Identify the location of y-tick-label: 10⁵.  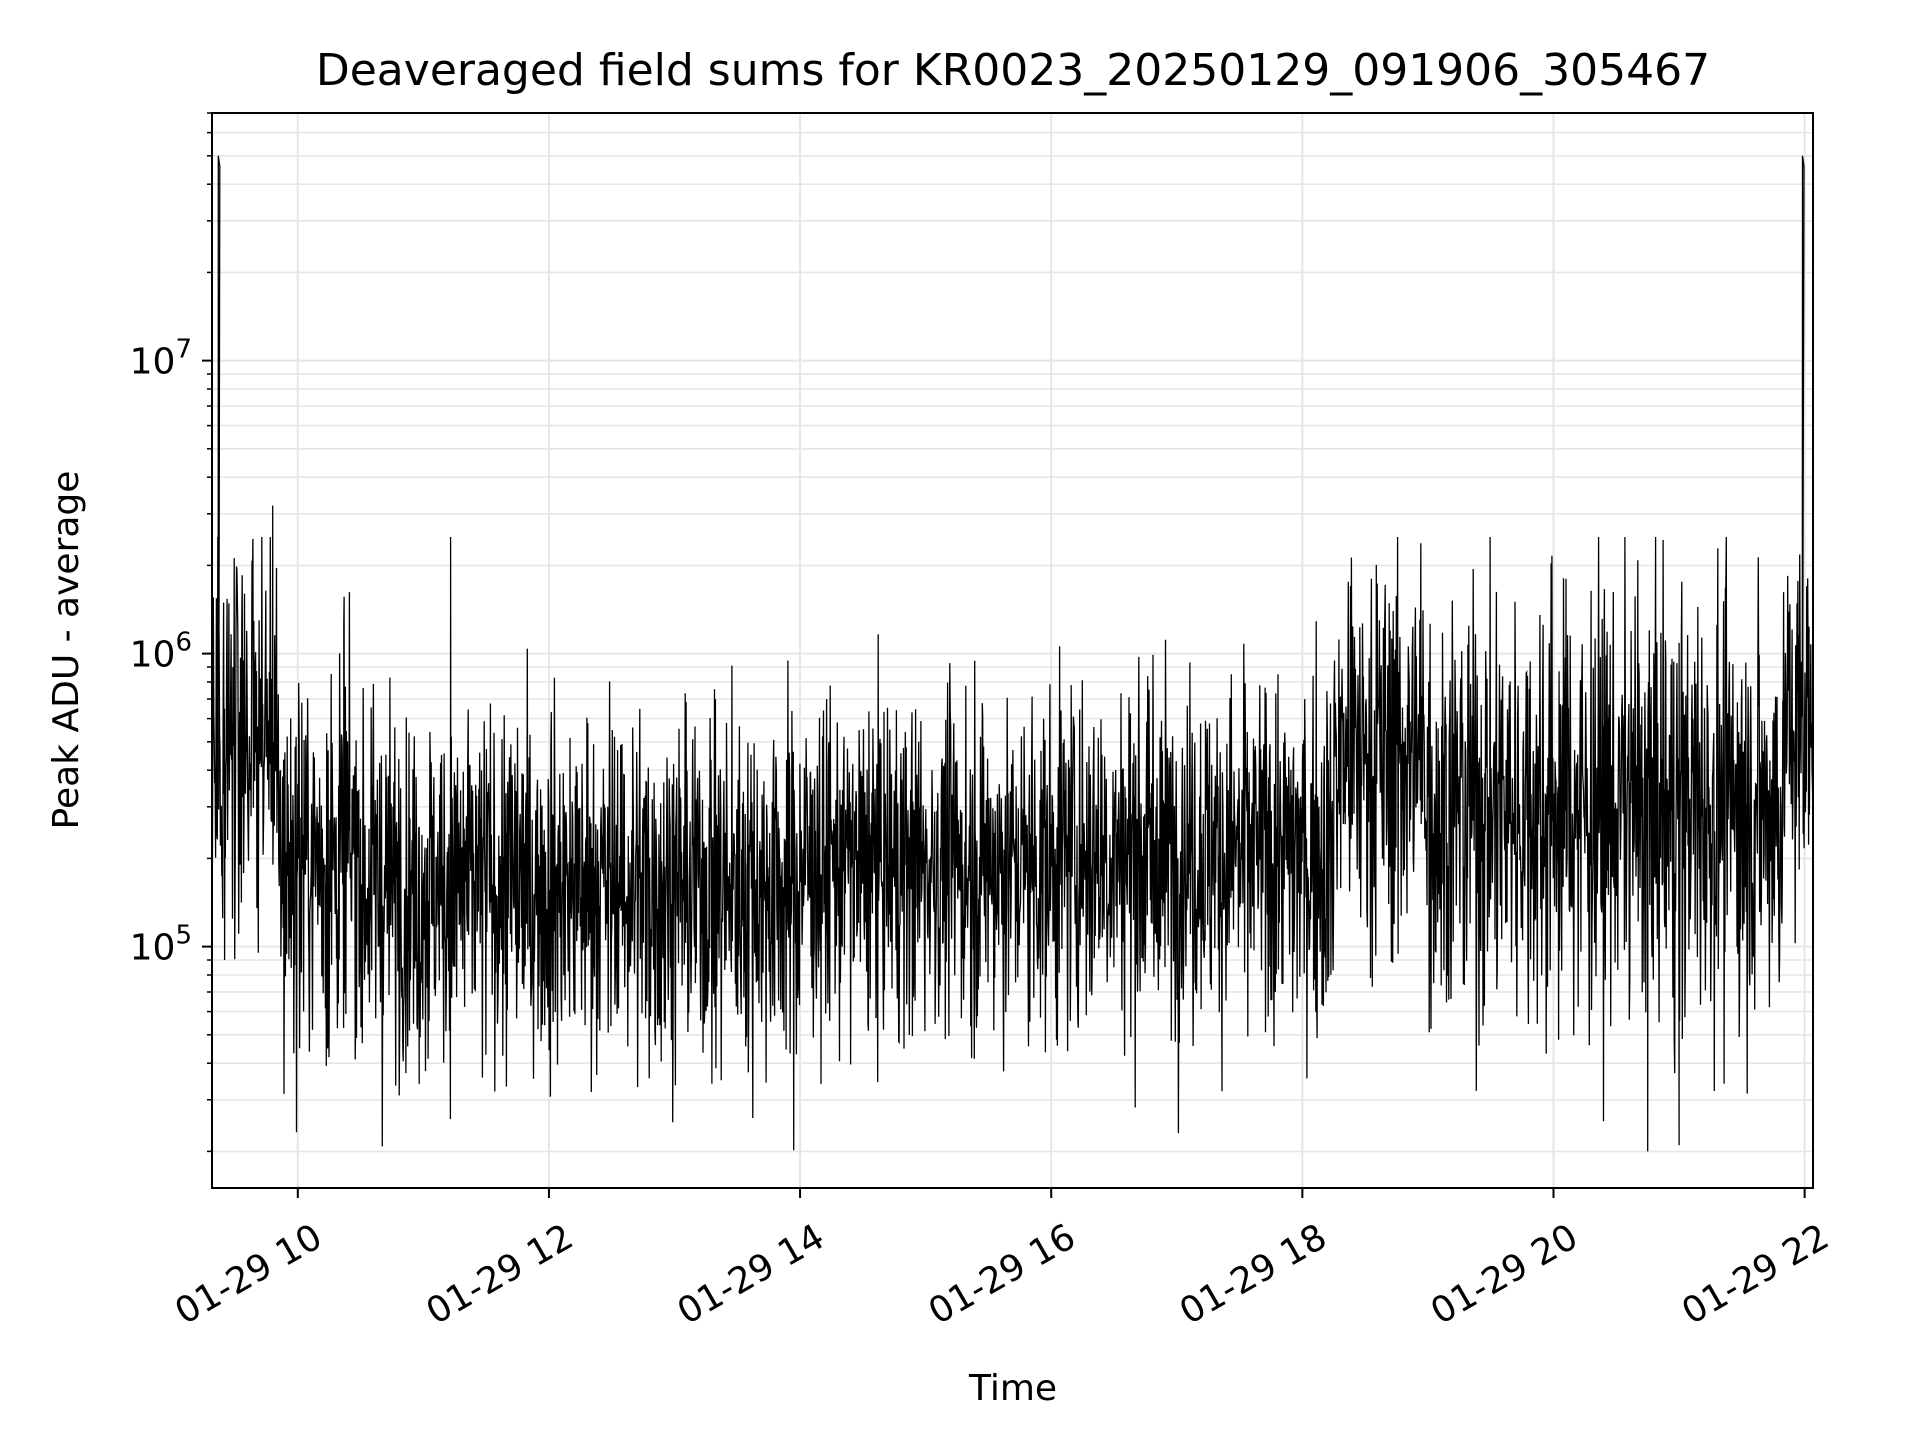
(161, 945).